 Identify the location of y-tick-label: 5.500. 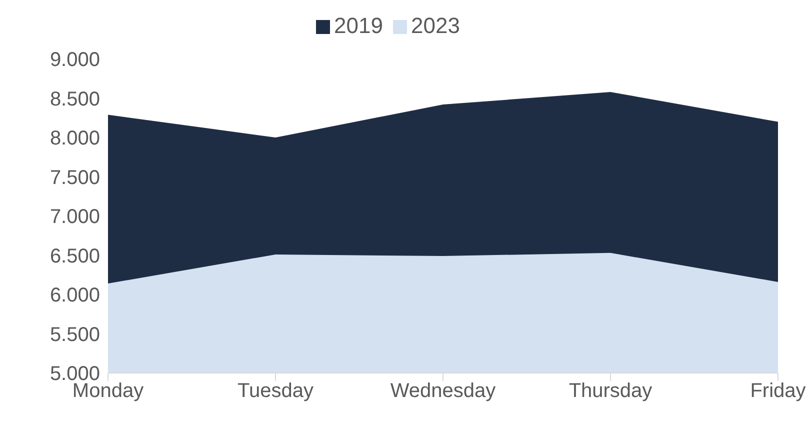
(75, 335).